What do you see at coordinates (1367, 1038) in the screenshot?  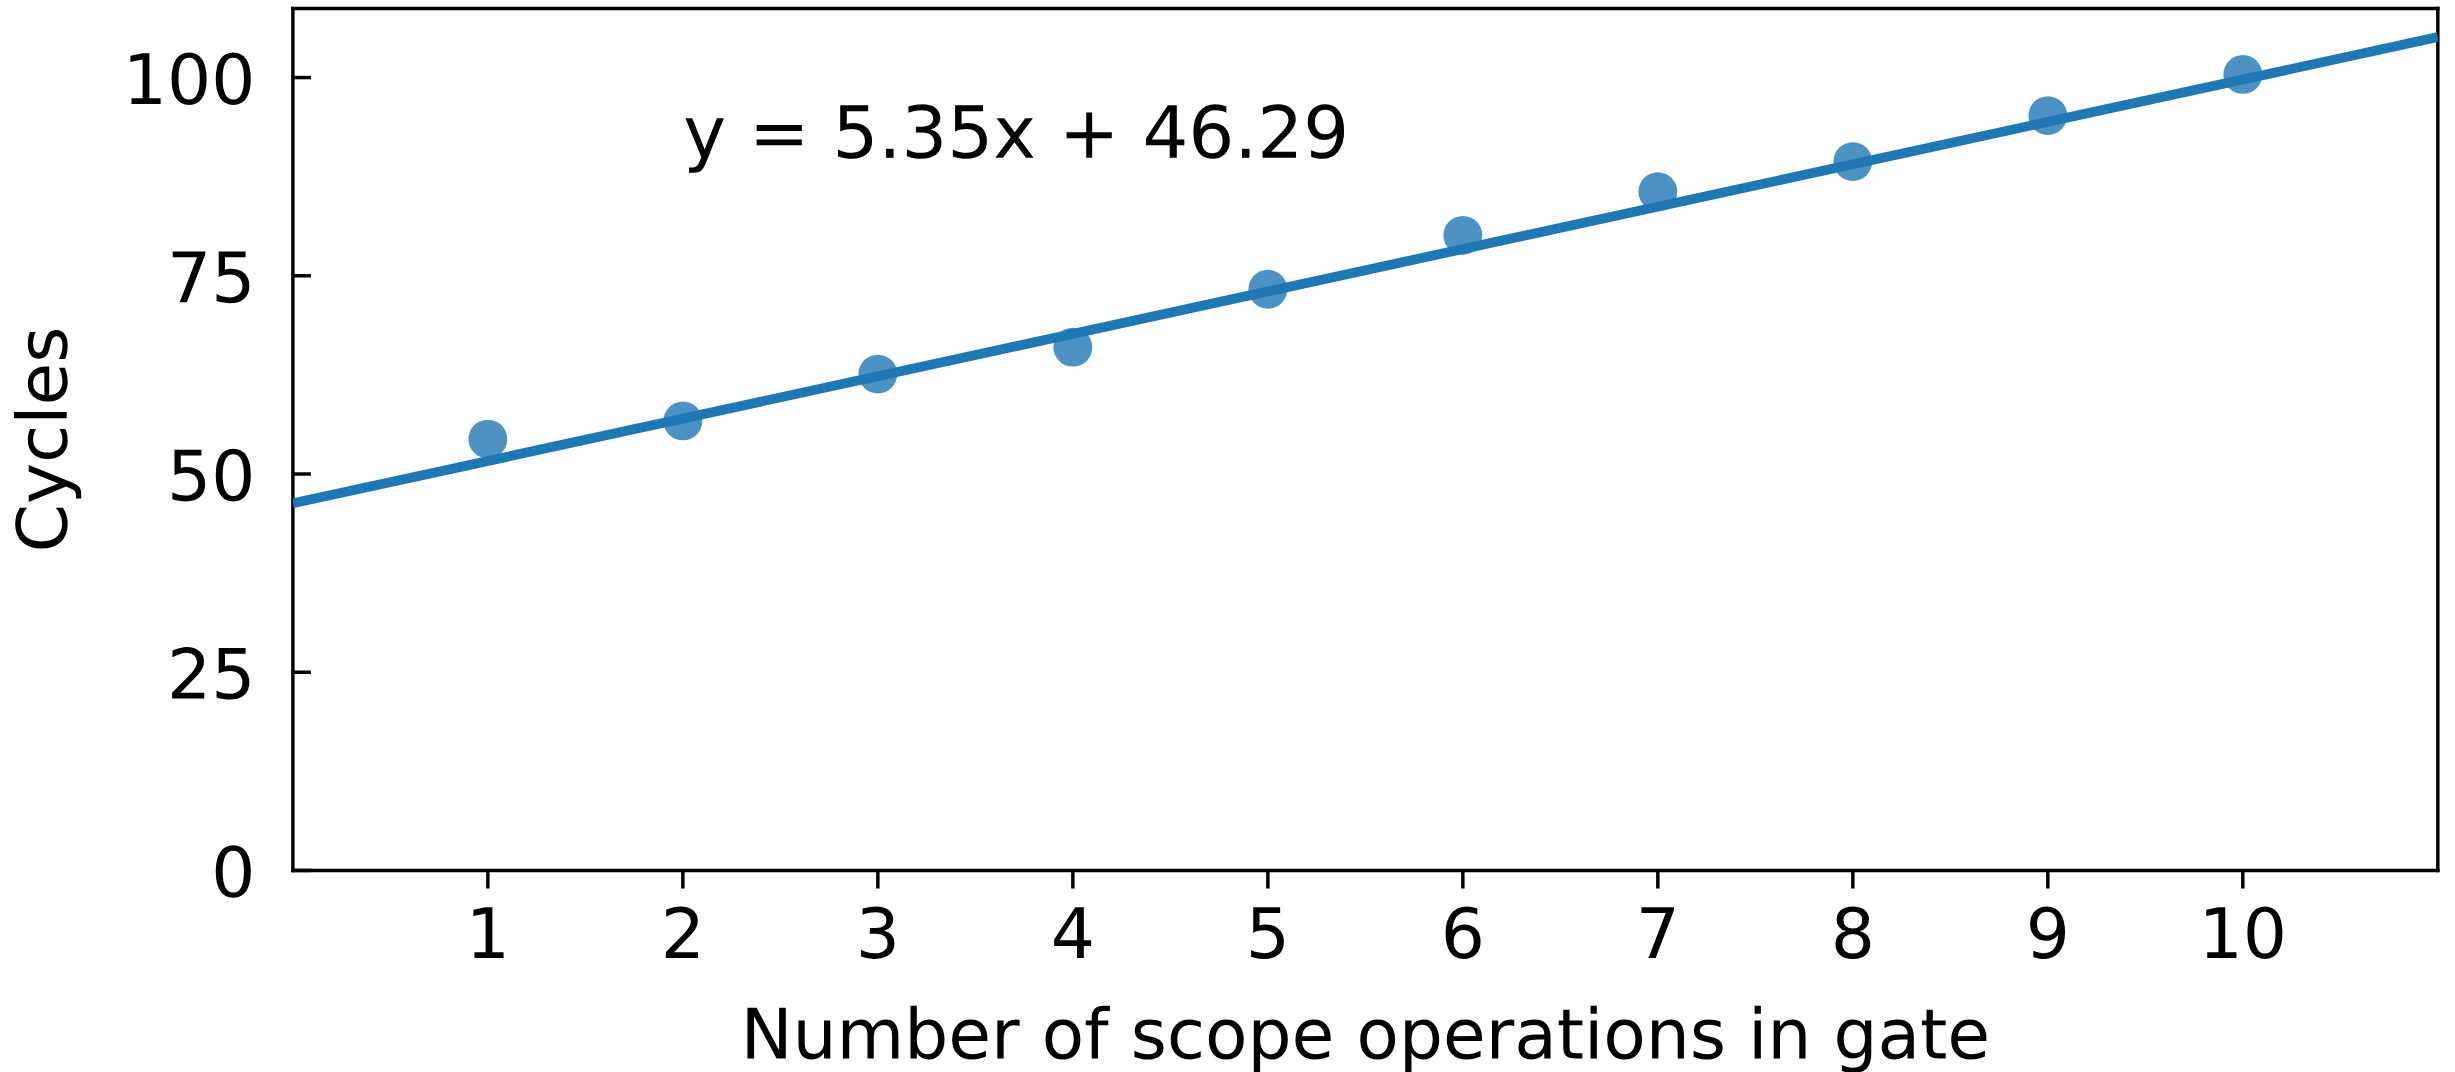 I see `x-axis-title: Number of scope operations in gate` at bounding box center [1367, 1038].